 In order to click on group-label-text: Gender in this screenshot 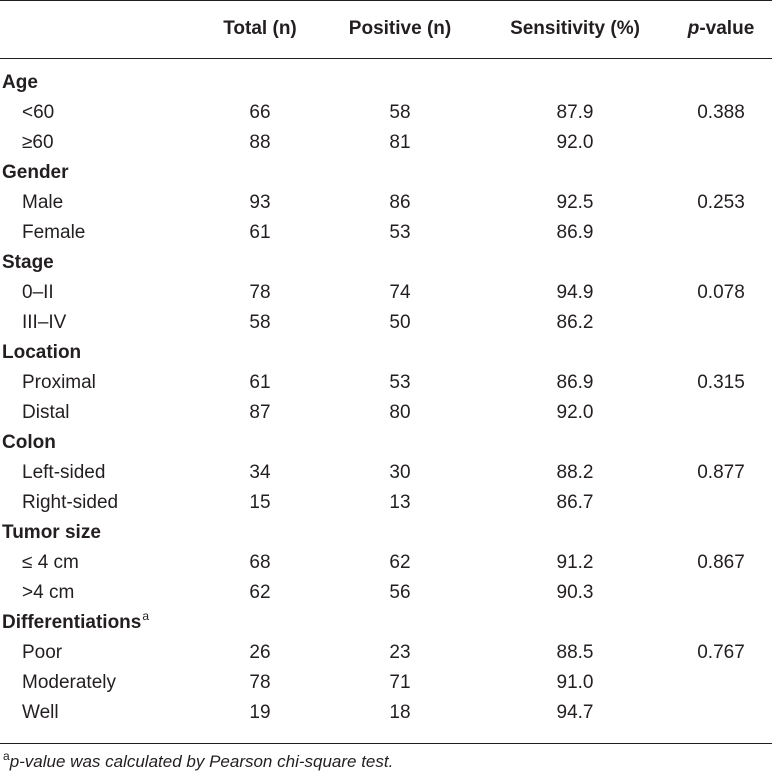, I will do `click(35, 172)`.